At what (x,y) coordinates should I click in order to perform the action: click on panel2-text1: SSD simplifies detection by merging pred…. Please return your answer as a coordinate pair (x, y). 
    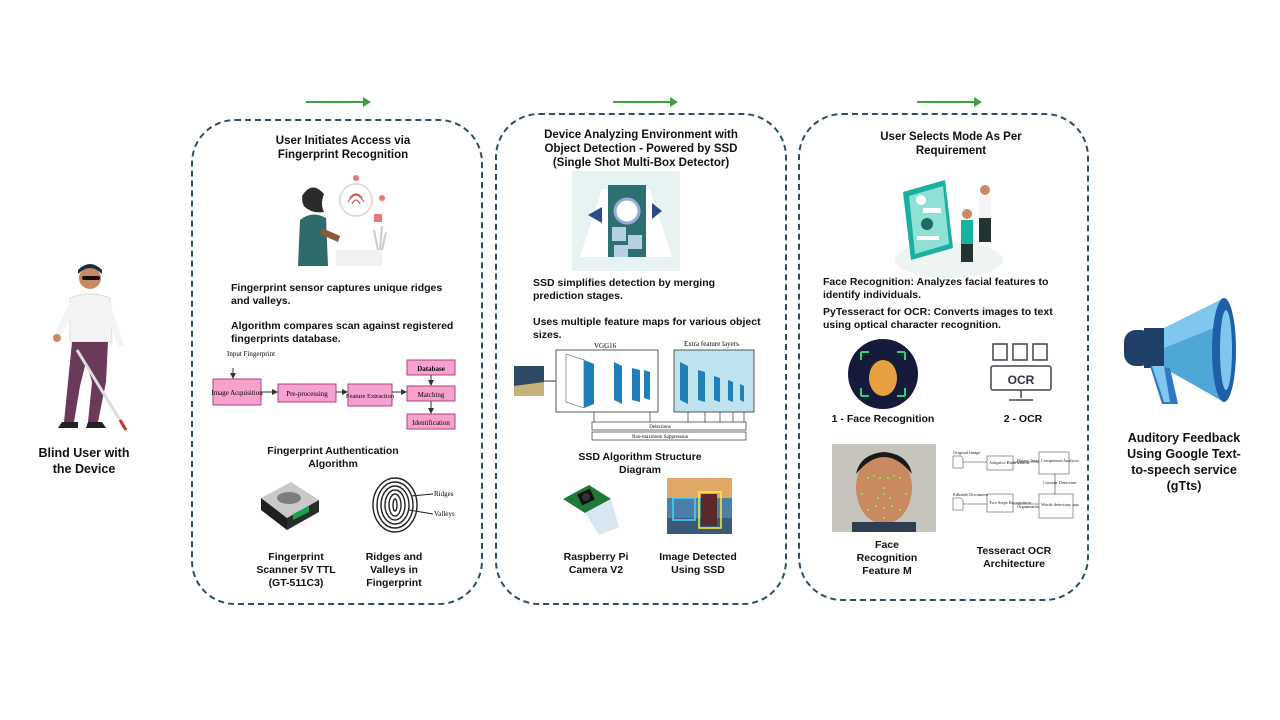
    Looking at the image, I should click on (624, 289).